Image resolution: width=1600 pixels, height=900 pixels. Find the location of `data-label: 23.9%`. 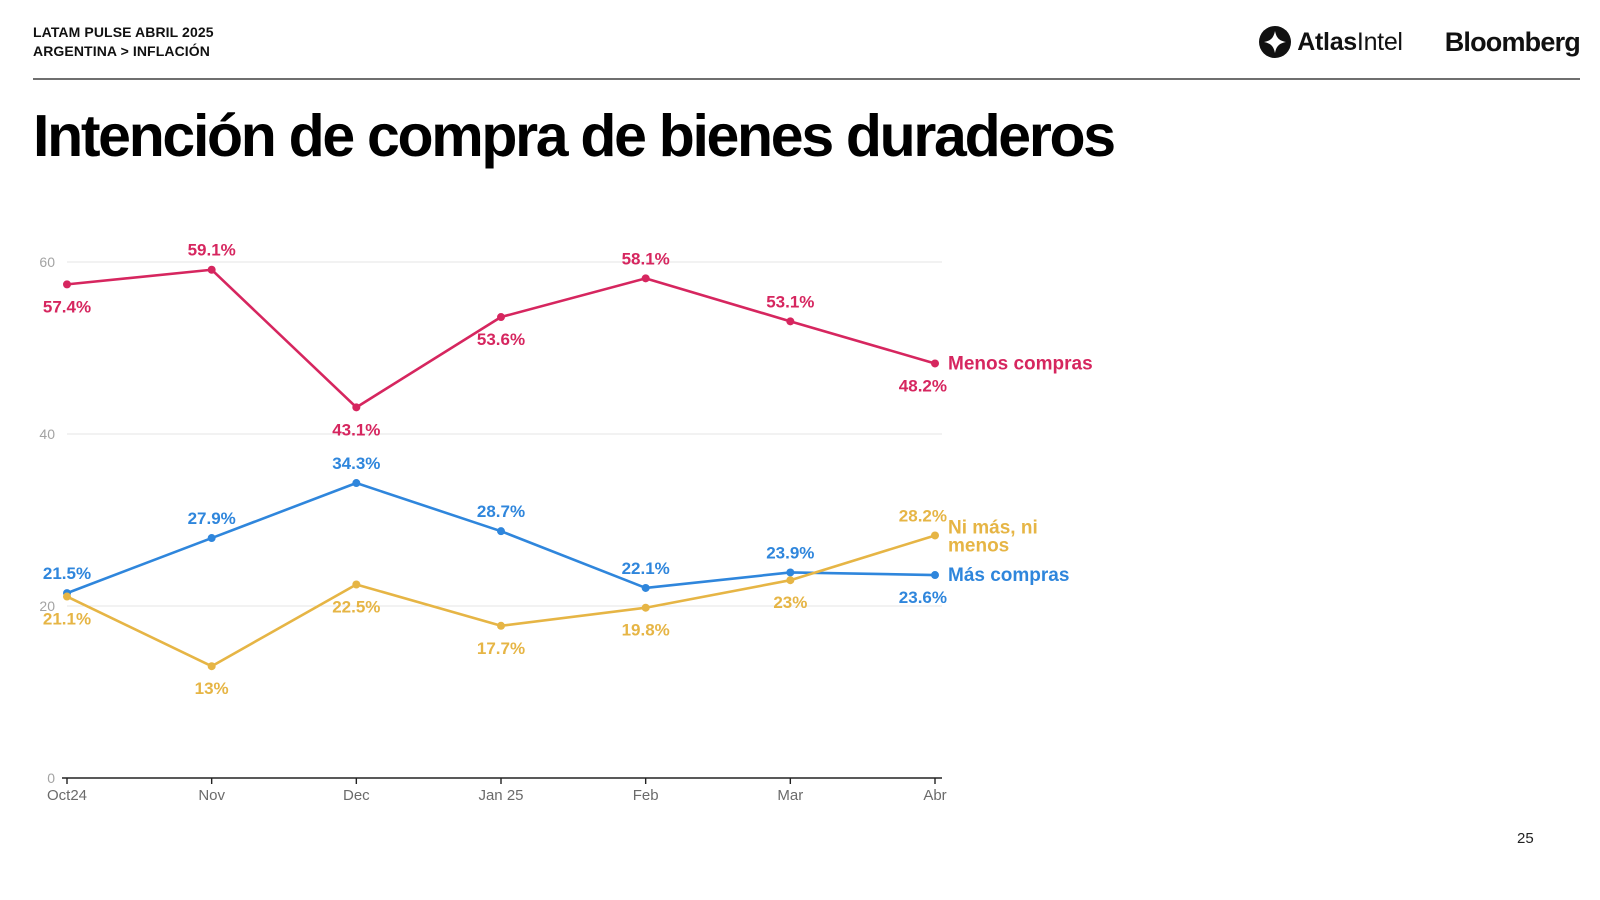

data-label: 23.9% is located at coordinates (790, 552).